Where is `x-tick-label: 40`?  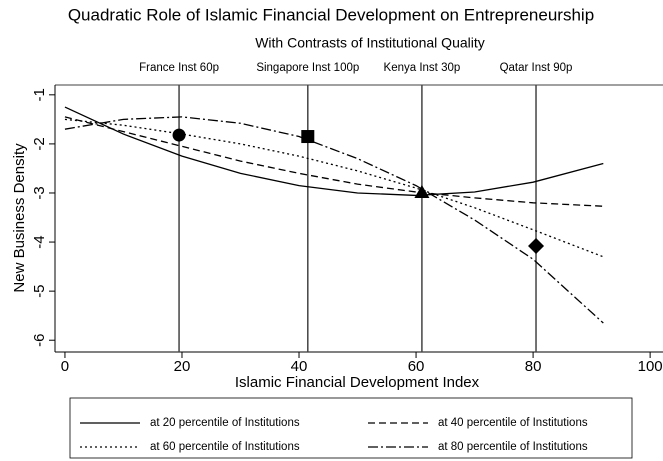
x-tick-label: 40 is located at coordinates (299, 366).